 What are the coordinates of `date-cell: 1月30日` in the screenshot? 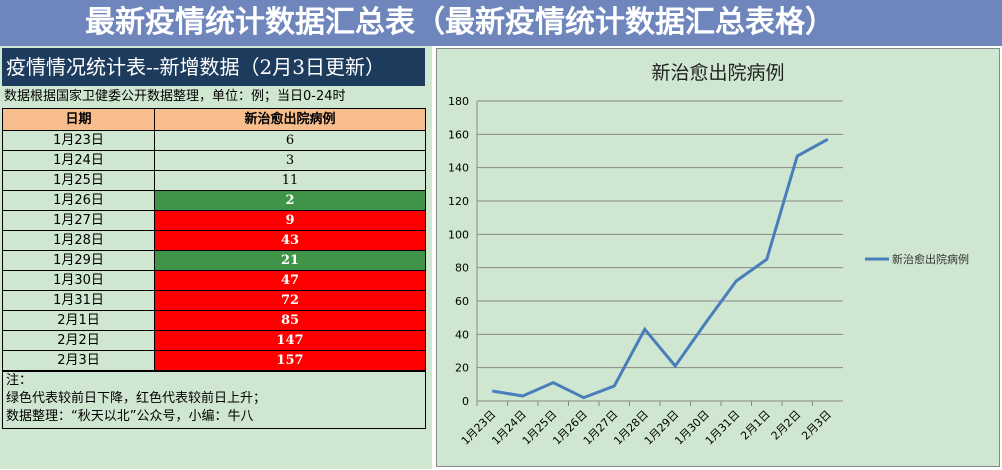 It's located at (79, 281).